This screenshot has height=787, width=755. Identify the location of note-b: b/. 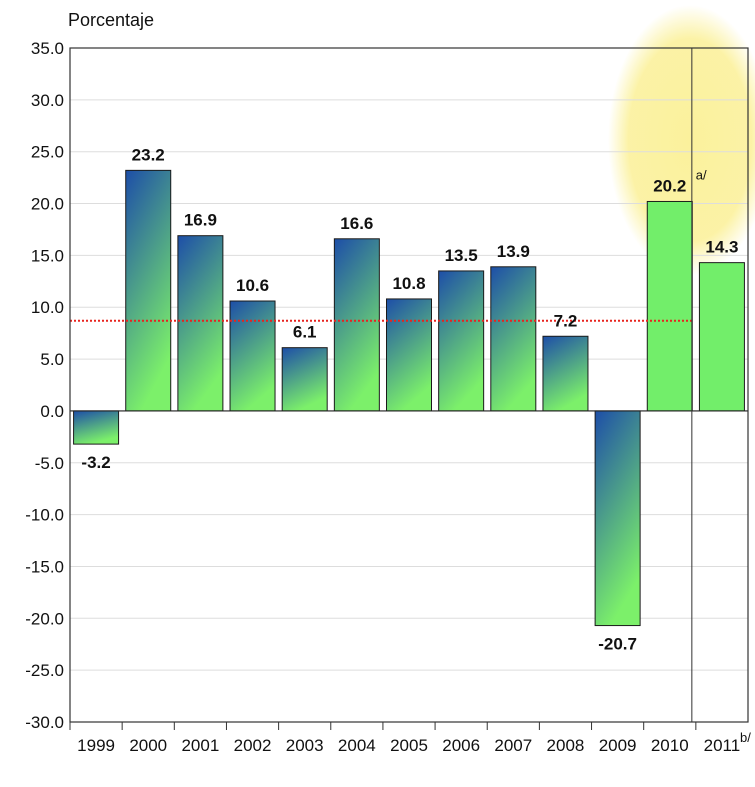
(745, 737).